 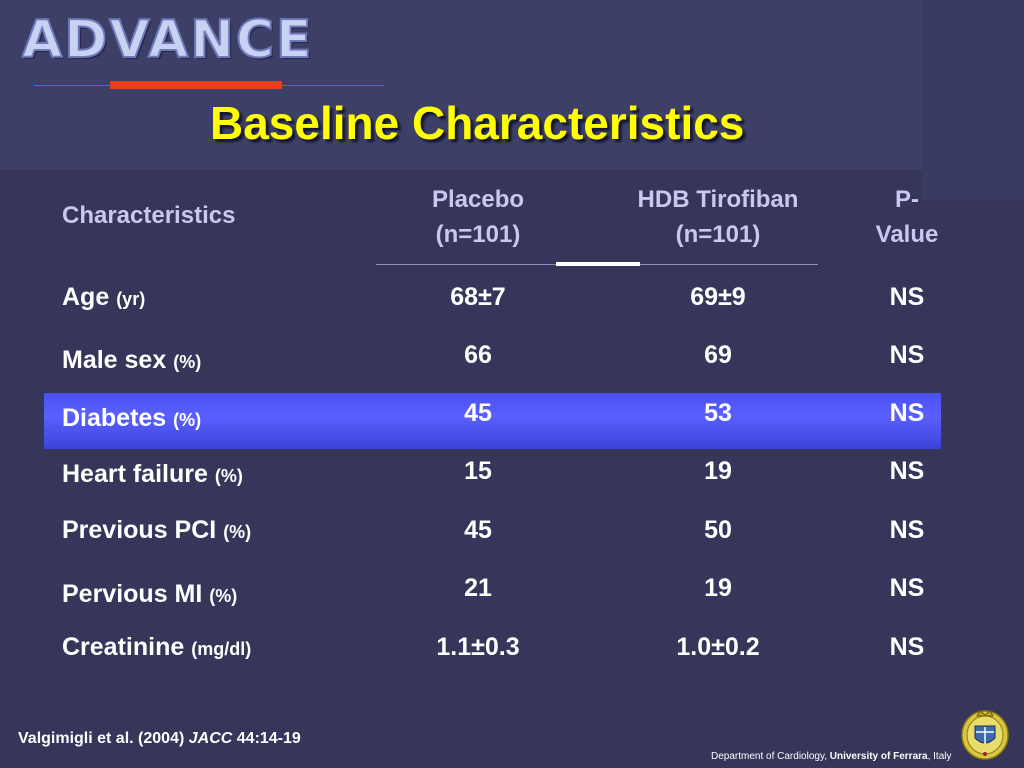 I want to click on logo-accent-bar, so click(x=196, y=85).